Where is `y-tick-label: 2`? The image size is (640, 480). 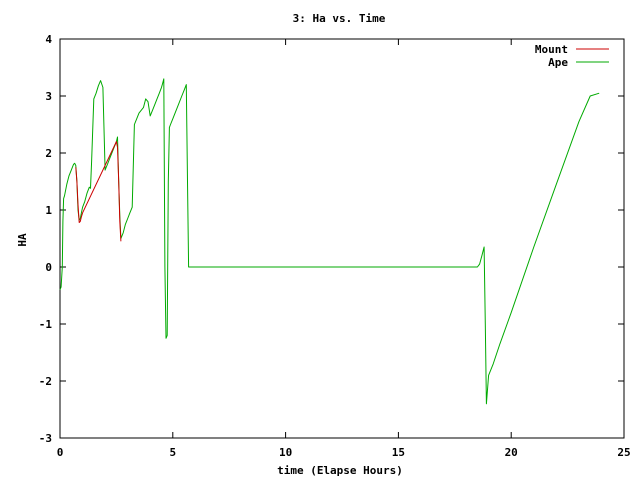 y-tick-label: 2 is located at coordinates (48, 153).